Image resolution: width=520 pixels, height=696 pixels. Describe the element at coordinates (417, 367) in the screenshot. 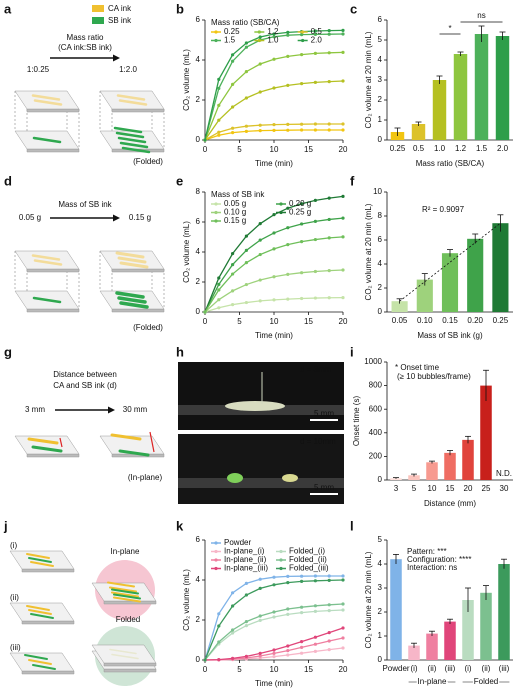

I see `annotation: * Onset time` at that location.